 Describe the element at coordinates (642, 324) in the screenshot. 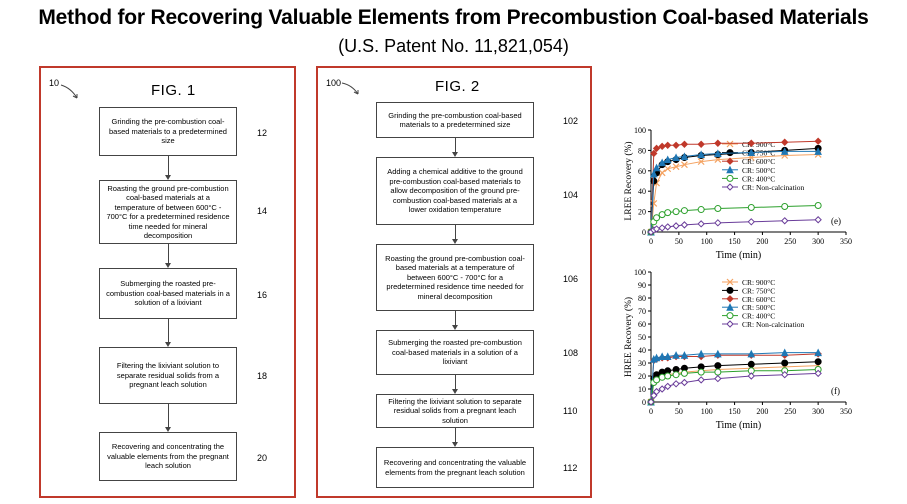

I see `y-tick-label: 60` at that location.